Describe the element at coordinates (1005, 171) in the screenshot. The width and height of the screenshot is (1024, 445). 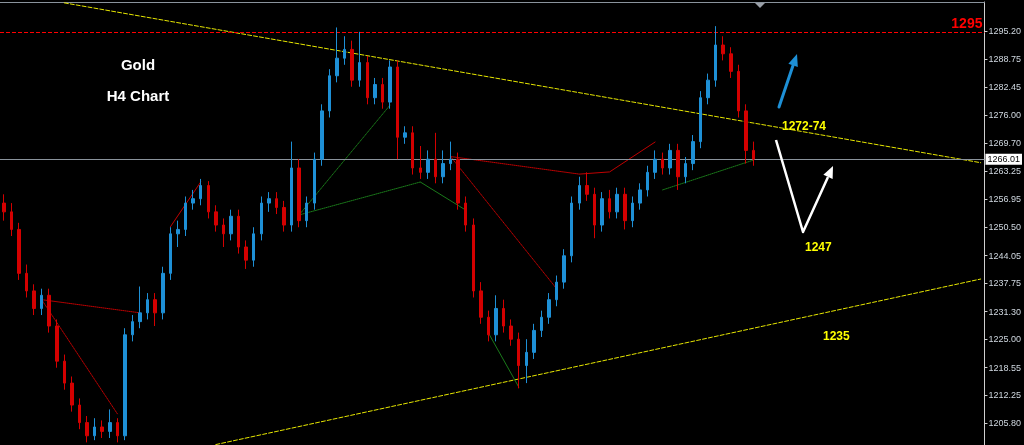
I see `y-tick-label: 1263.25` at that location.